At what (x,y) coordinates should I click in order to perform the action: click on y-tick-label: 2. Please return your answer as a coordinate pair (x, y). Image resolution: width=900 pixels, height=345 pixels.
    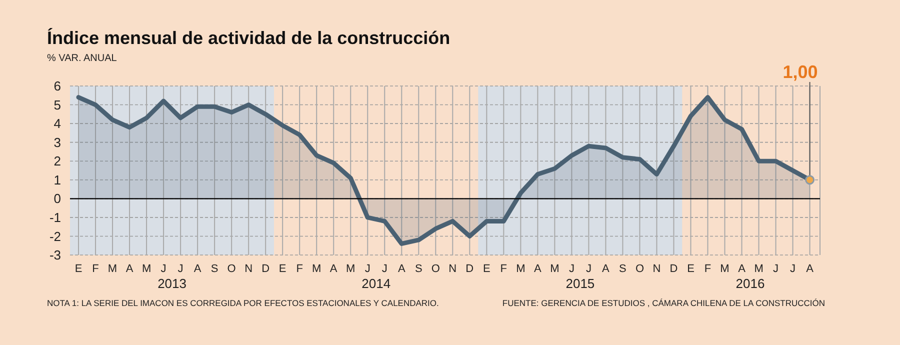
    Looking at the image, I should click on (57, 161).